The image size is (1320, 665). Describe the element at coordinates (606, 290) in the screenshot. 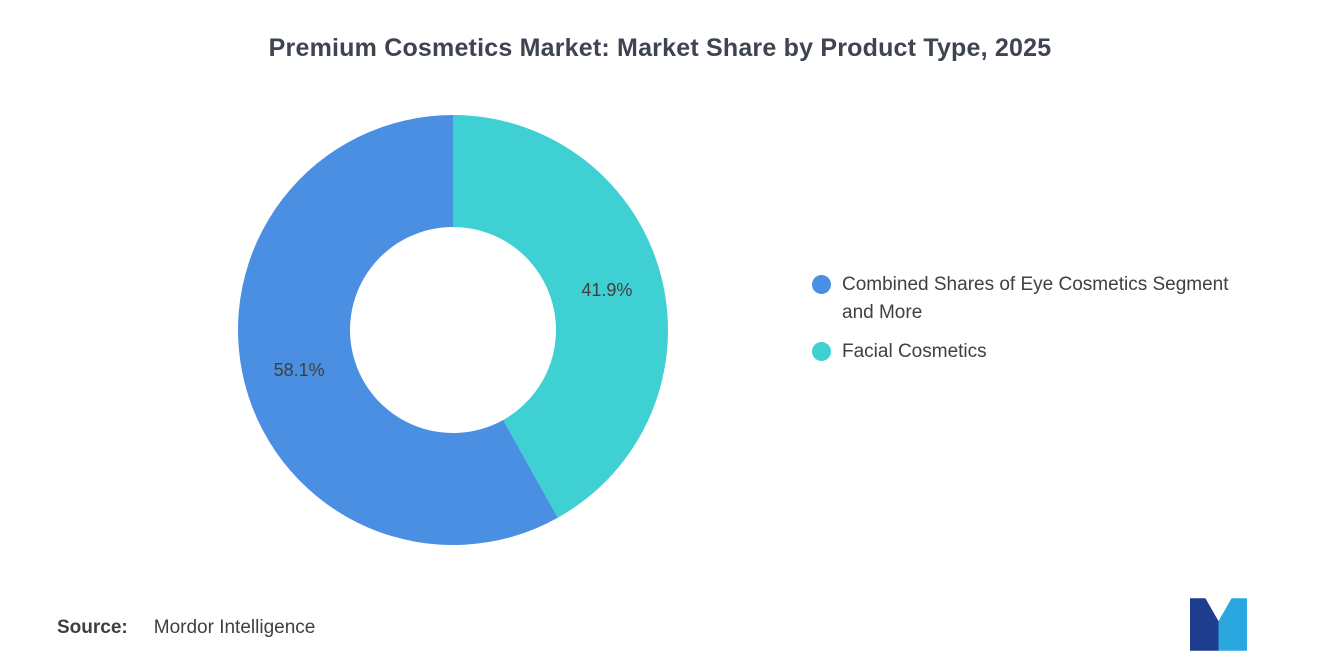

I see `donut-slice-label: 41.9%` at that location.